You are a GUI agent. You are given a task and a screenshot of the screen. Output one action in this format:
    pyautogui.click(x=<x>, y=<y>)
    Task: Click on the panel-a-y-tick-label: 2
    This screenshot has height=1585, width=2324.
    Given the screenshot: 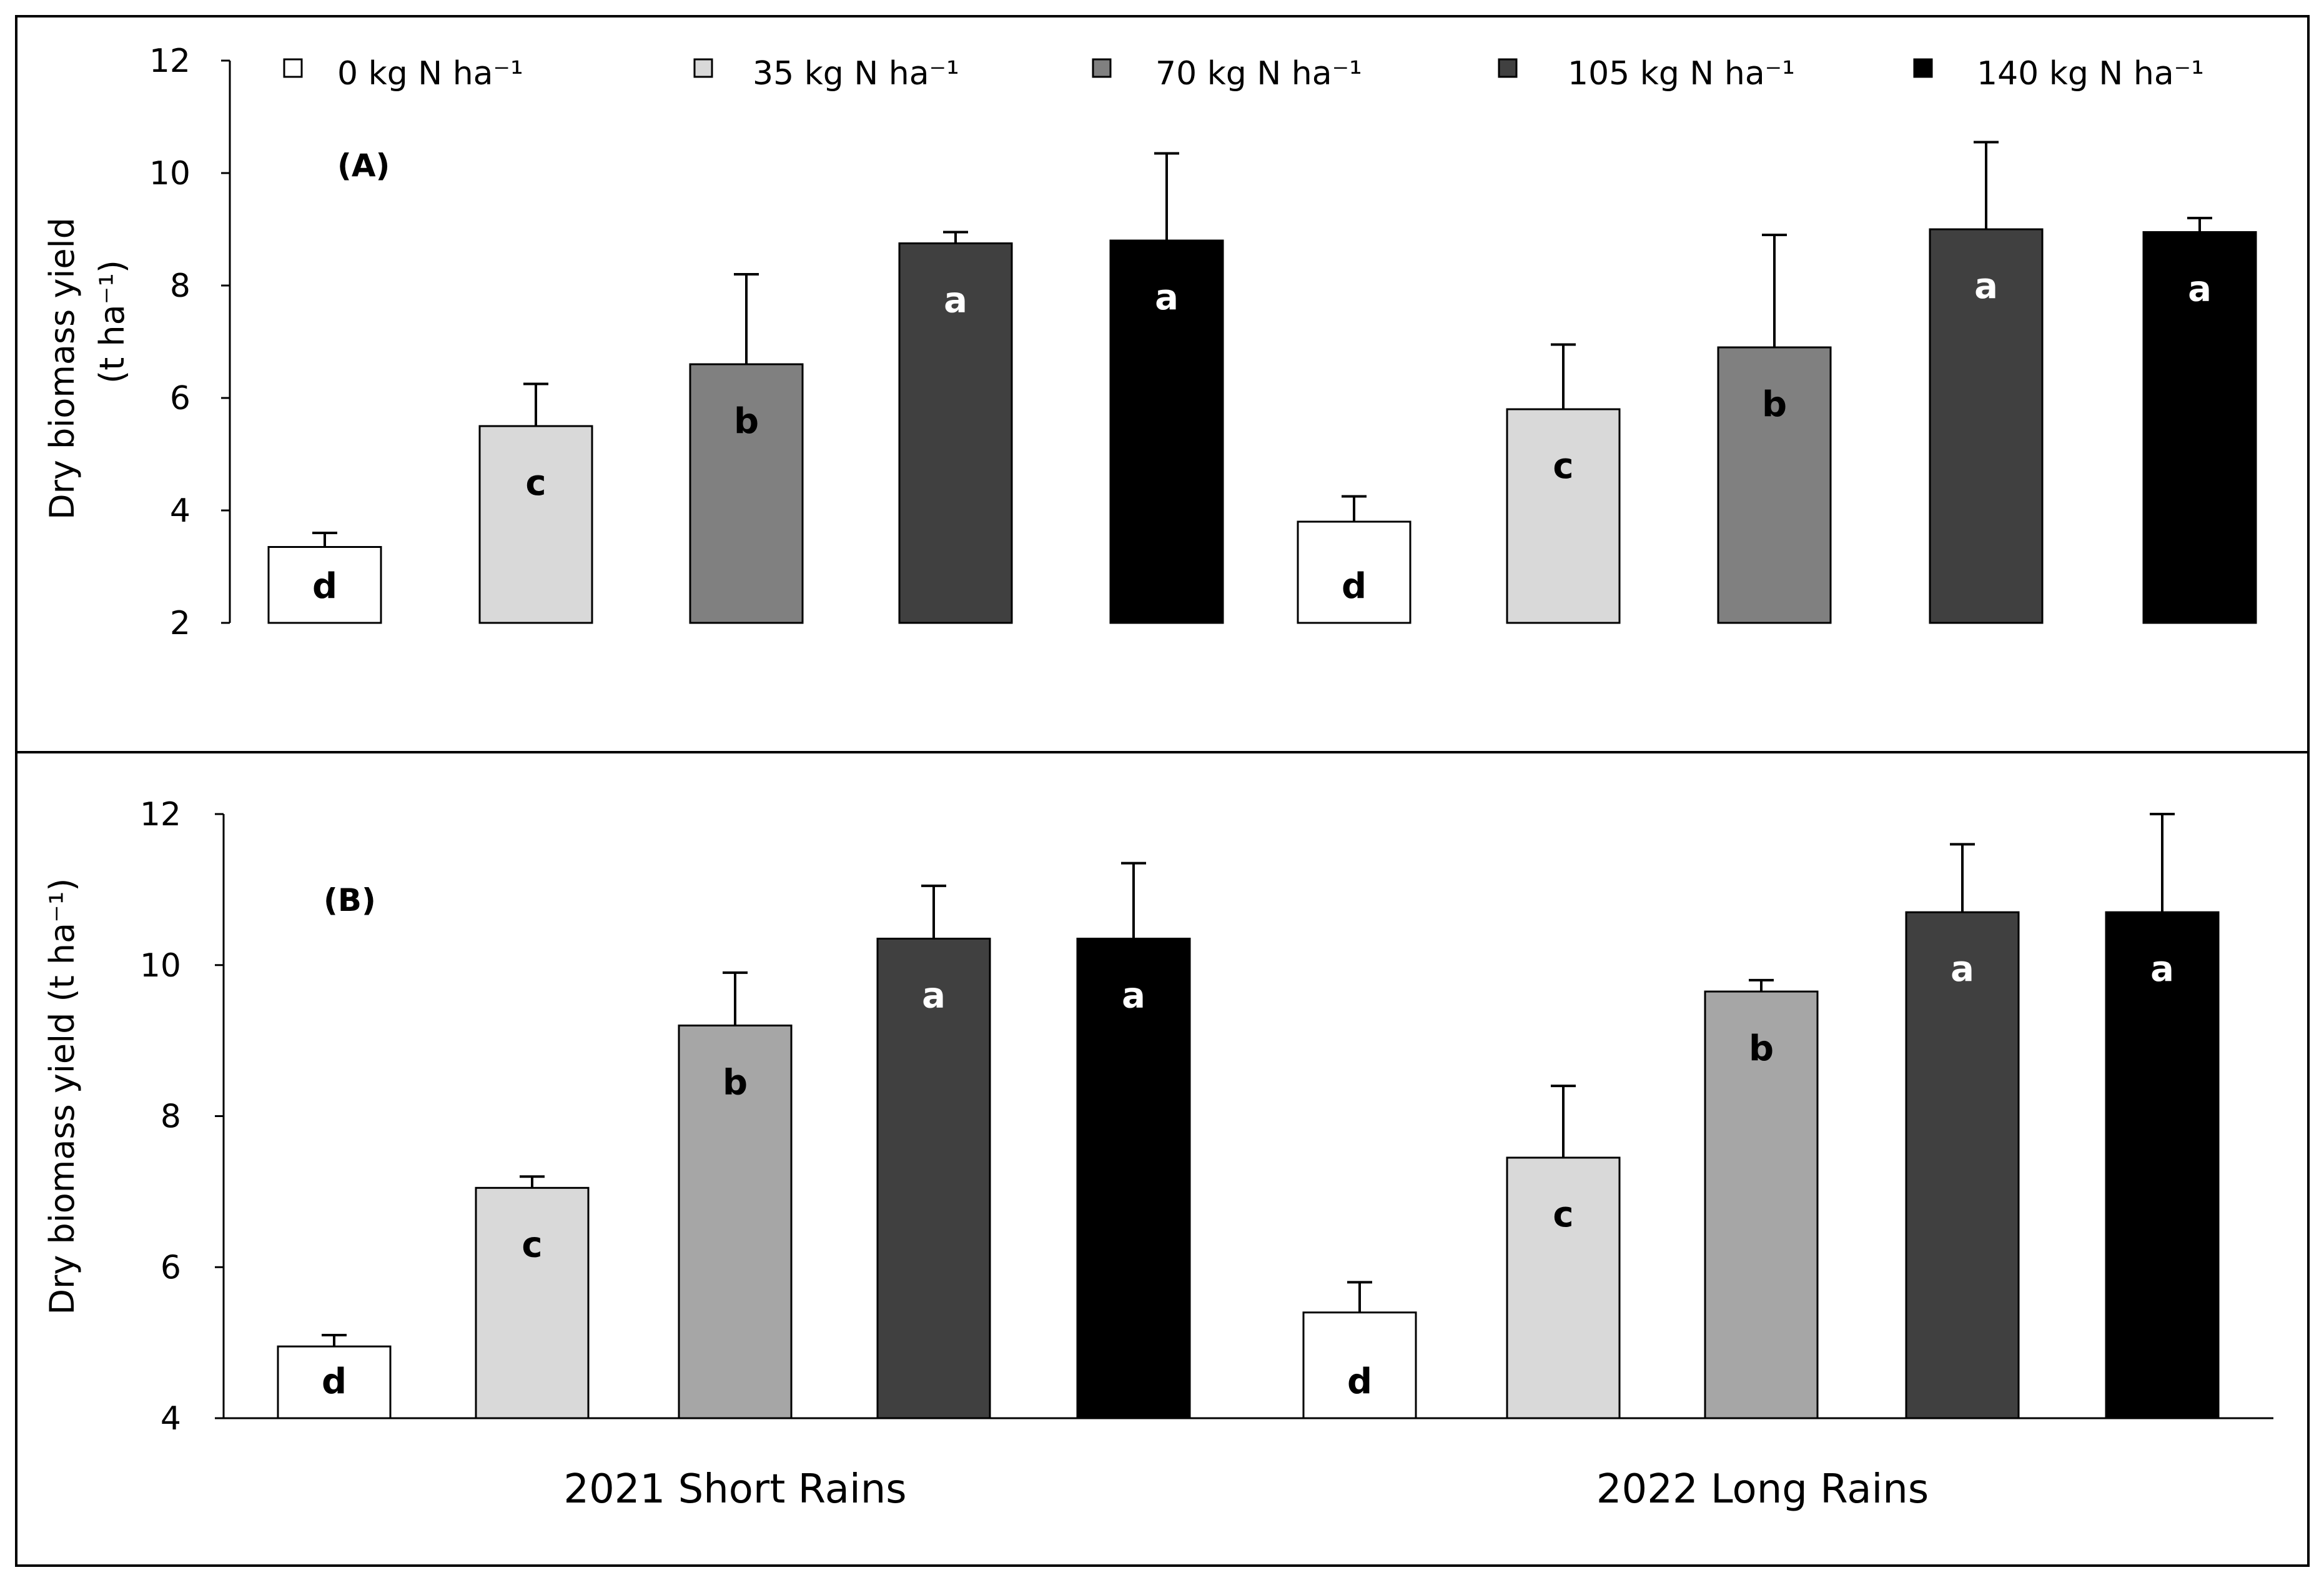 What is the action you would take?
    pyautogui.click(x=180, y=623)
    